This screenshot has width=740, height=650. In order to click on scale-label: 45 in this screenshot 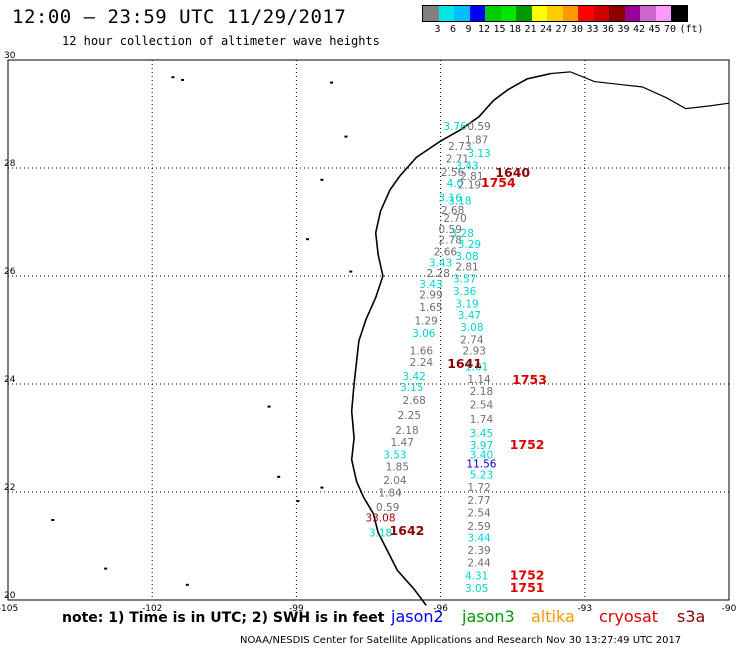, I will do `click(654, 29)`.